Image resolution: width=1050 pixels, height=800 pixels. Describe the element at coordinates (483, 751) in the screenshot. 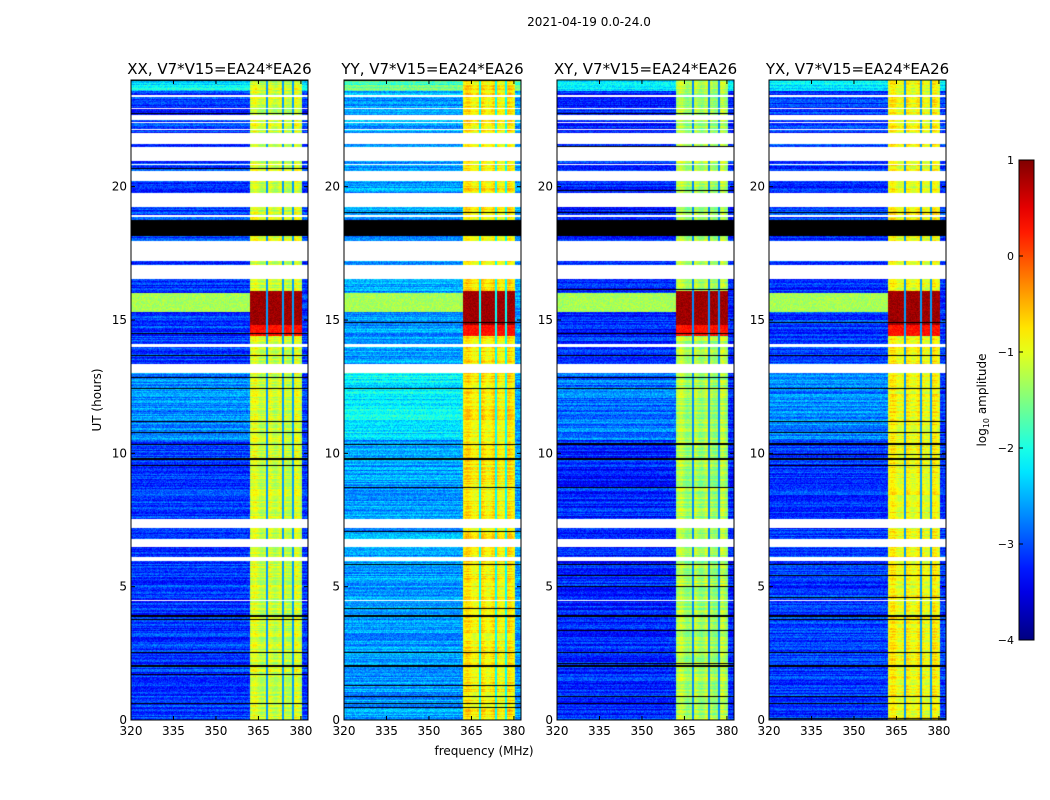

I see `x-axis-label: frequency (MHz)` at that location.